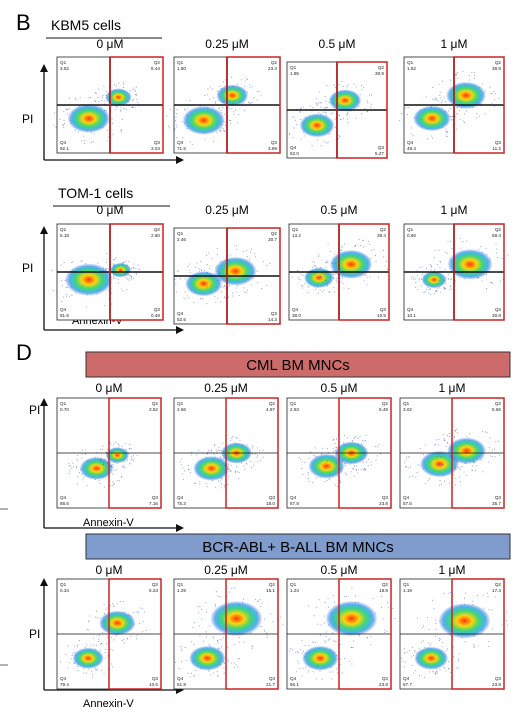  I want to click on quadrant-percentage: 23.3, so click(272, 68).